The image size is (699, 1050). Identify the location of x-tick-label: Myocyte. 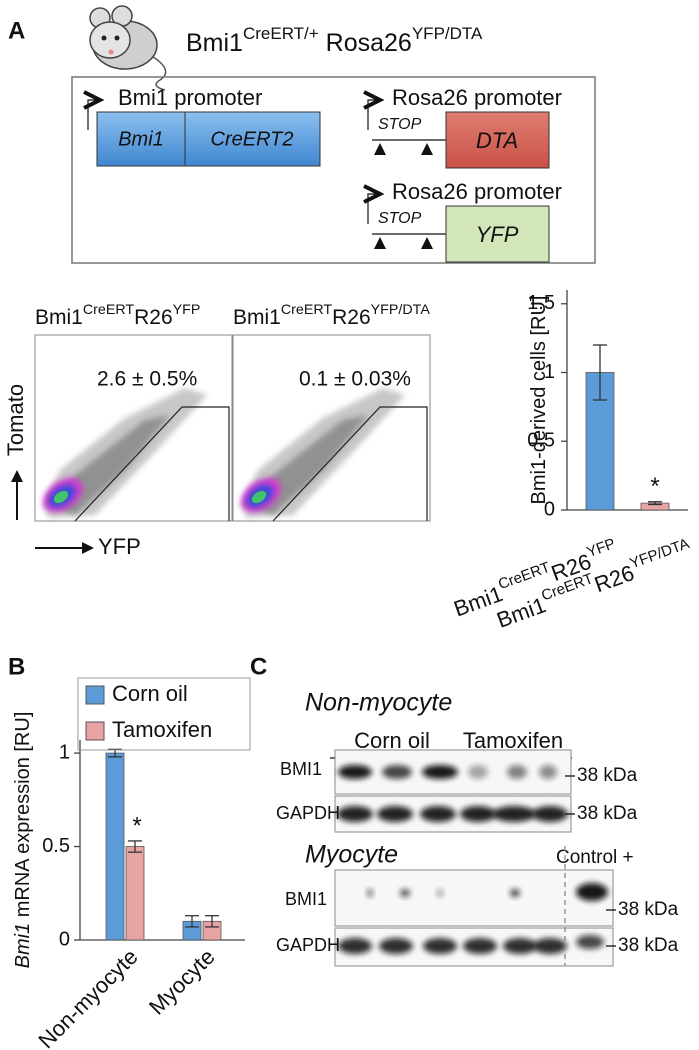
(182, 982).